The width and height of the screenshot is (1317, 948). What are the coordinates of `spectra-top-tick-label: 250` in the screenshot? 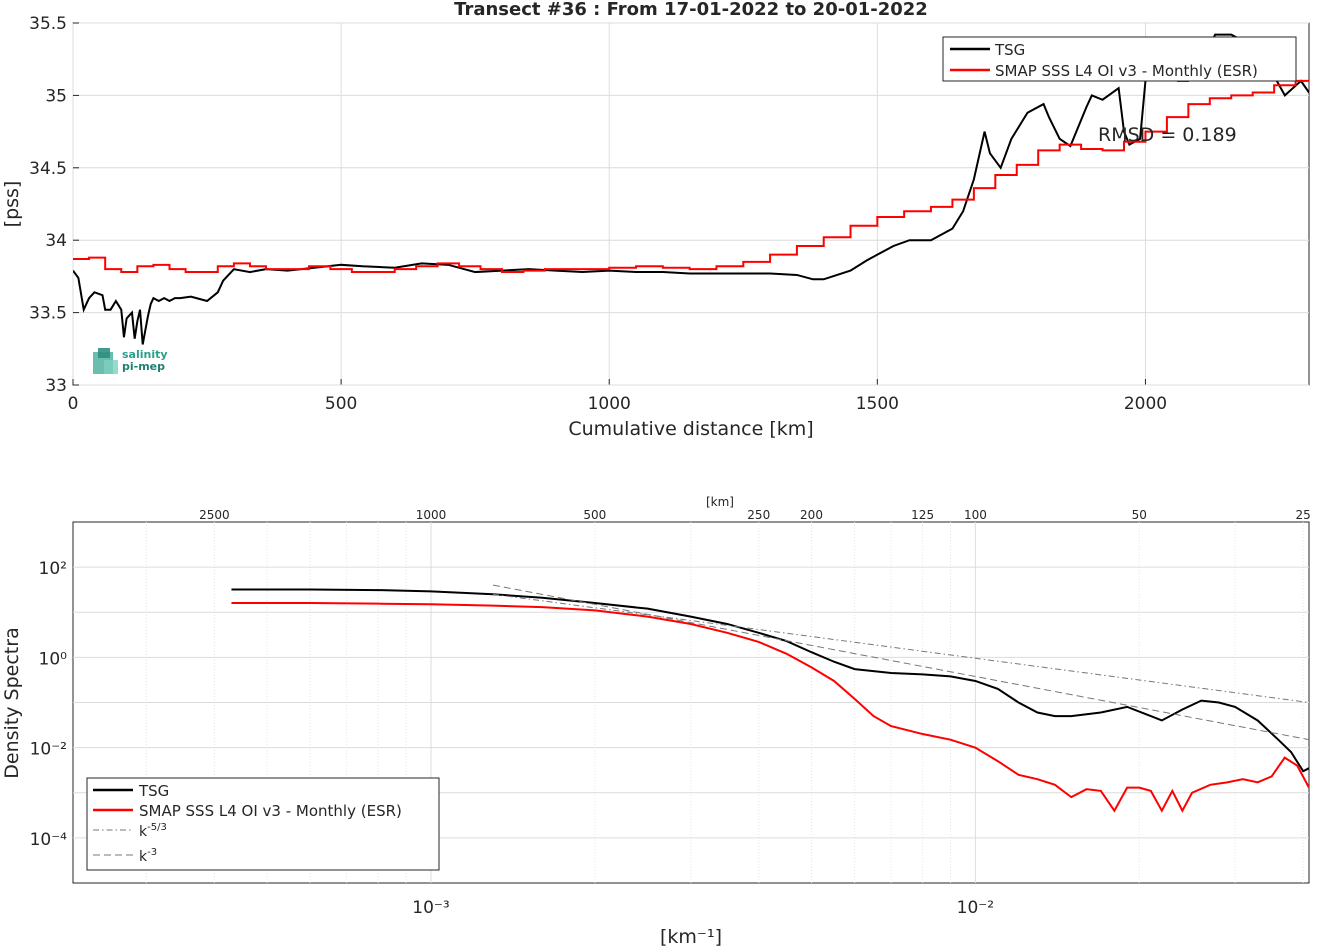 It's located at (758, 515).